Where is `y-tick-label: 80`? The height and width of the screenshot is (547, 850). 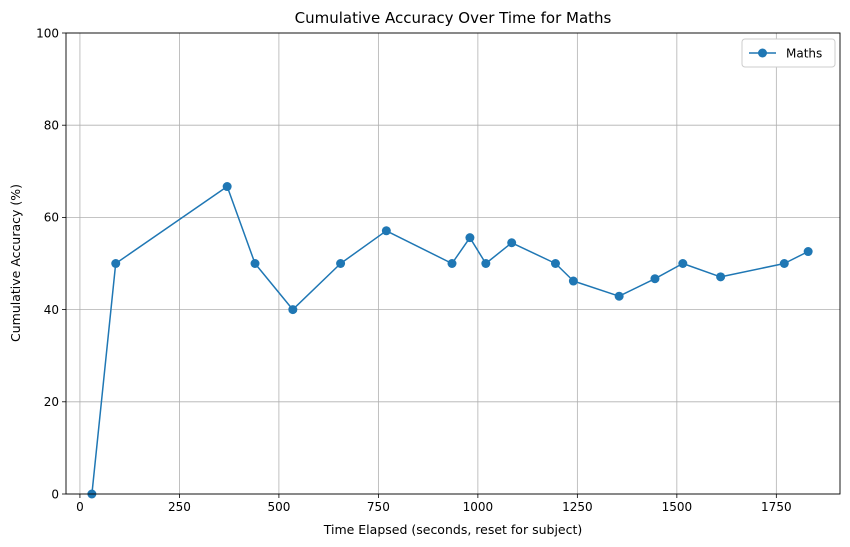
y-tick-label: 80 is located at coordinates (51, 126).